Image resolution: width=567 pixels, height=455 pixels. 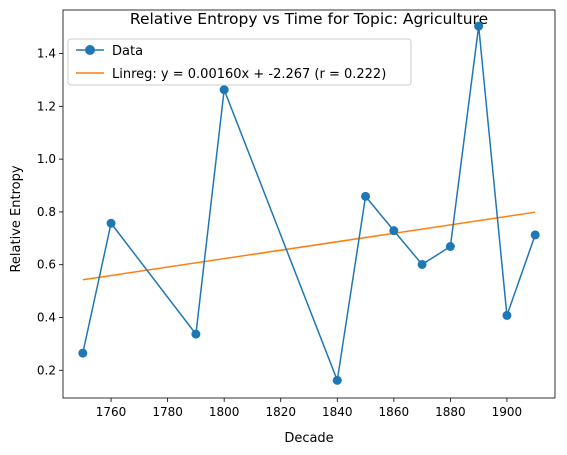 What do you see at coordinates (46, 370) in the screenshot?
I see `y-tick-label: 0.2` at bounding box center [46, 370].